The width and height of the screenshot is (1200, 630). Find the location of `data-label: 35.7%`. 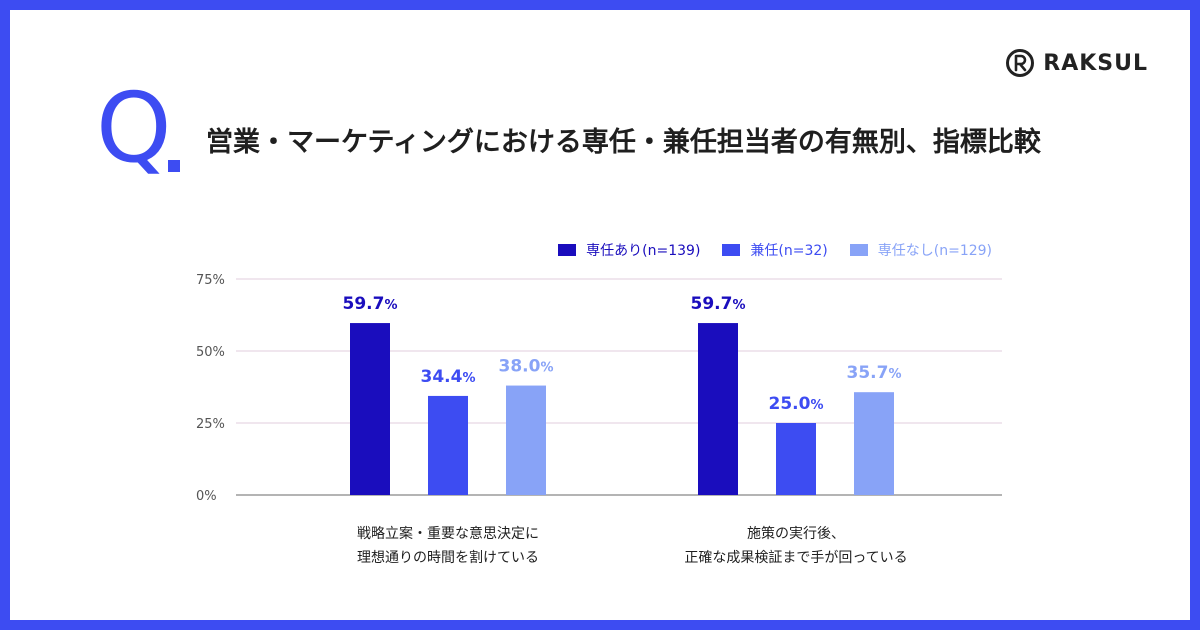

data-label: 35.7% is located at coordinates (874, 373).